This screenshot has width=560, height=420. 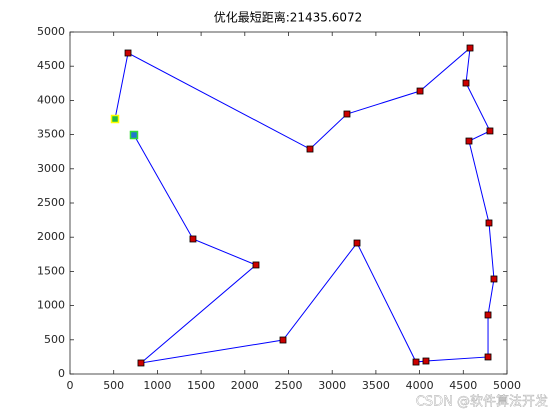 What do you see at coordinates (288, 17) in the screenshot?
I see `chart-title: 优化最短距离:21435.6072` at bounding box center [288, 17].